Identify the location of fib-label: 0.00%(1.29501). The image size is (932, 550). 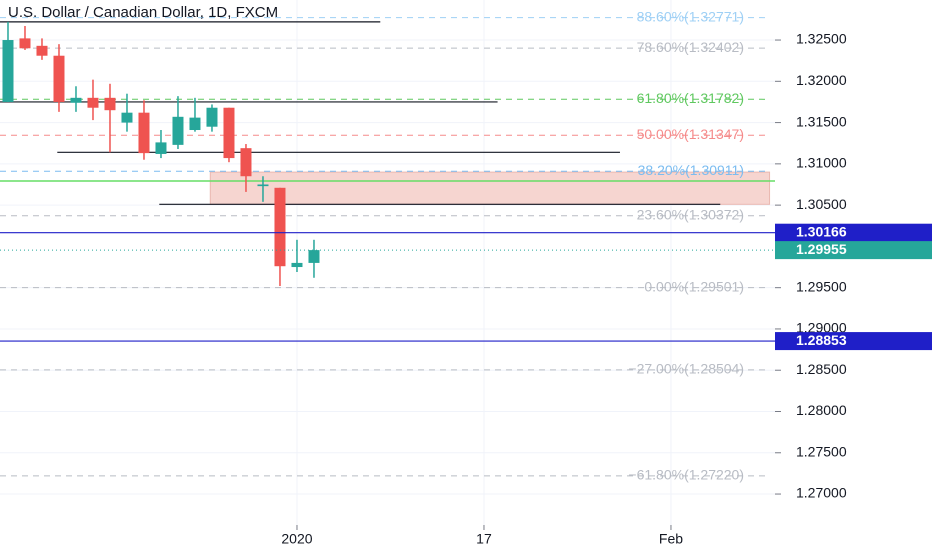
(694, 286).